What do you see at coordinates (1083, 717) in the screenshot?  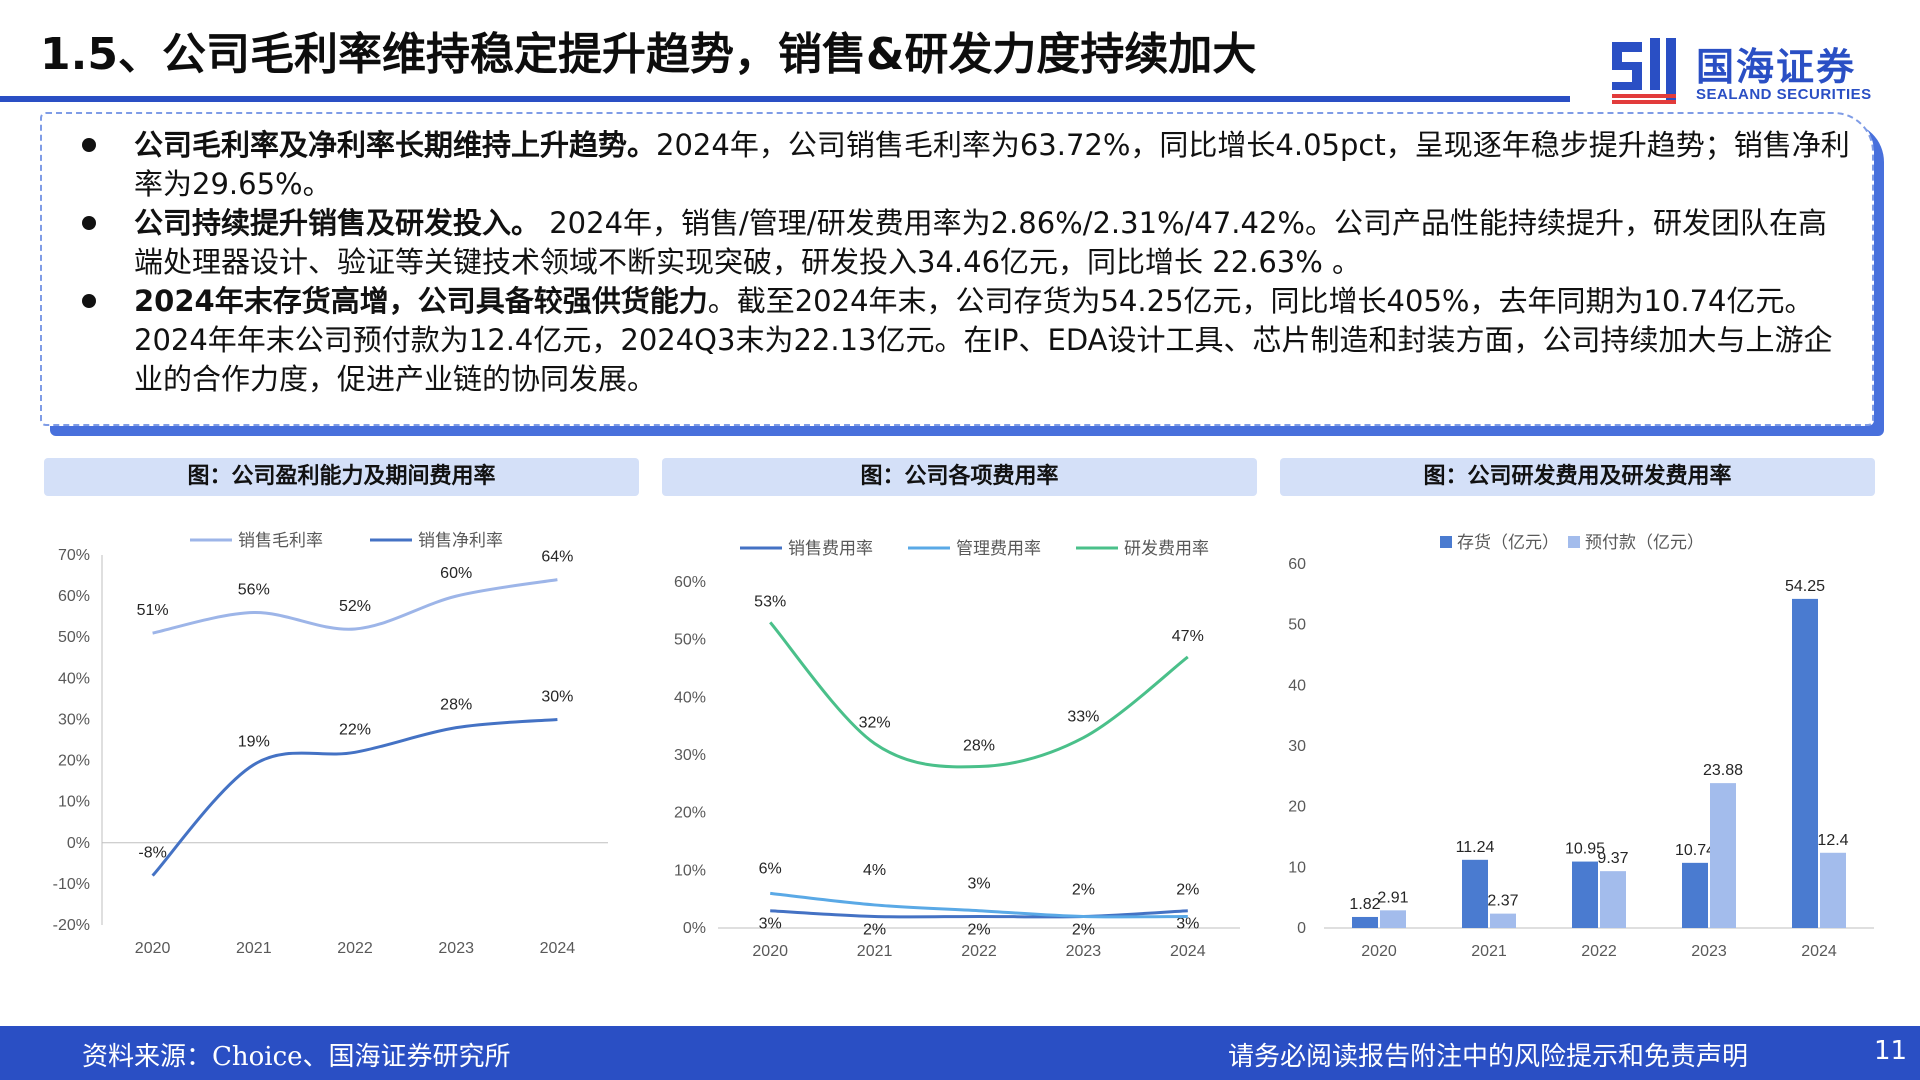 I see `data-label: 33%` at bounding box center [1083, 717].